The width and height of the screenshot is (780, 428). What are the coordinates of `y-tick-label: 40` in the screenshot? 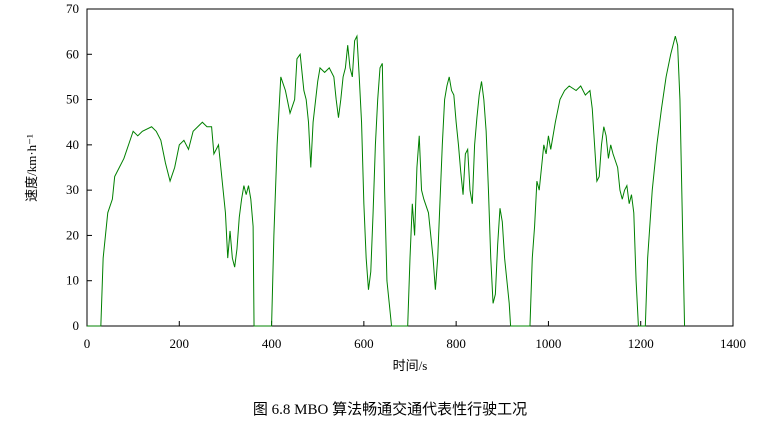 It's located at (72, 144).